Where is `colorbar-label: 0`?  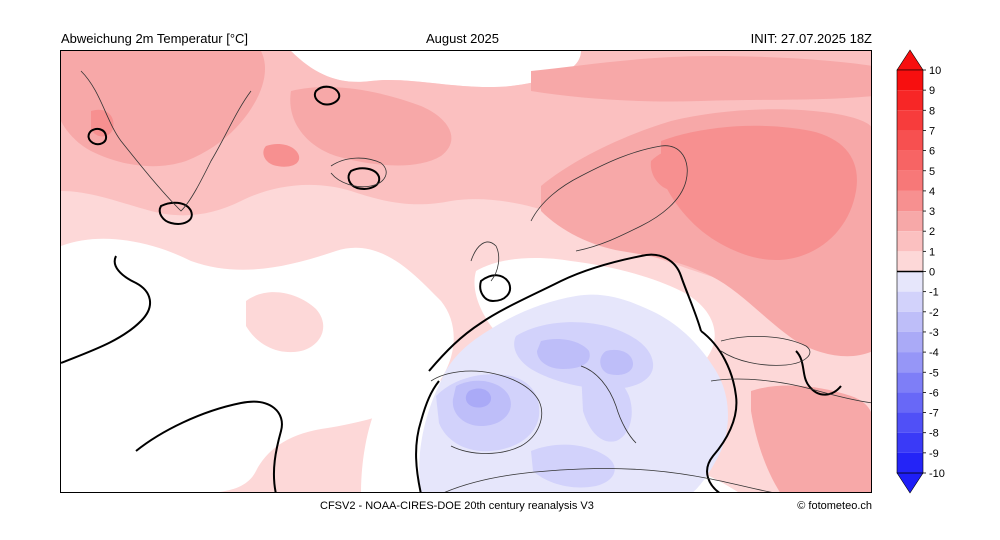 colorbar-label: 0 is located at coordinates (932, 273).